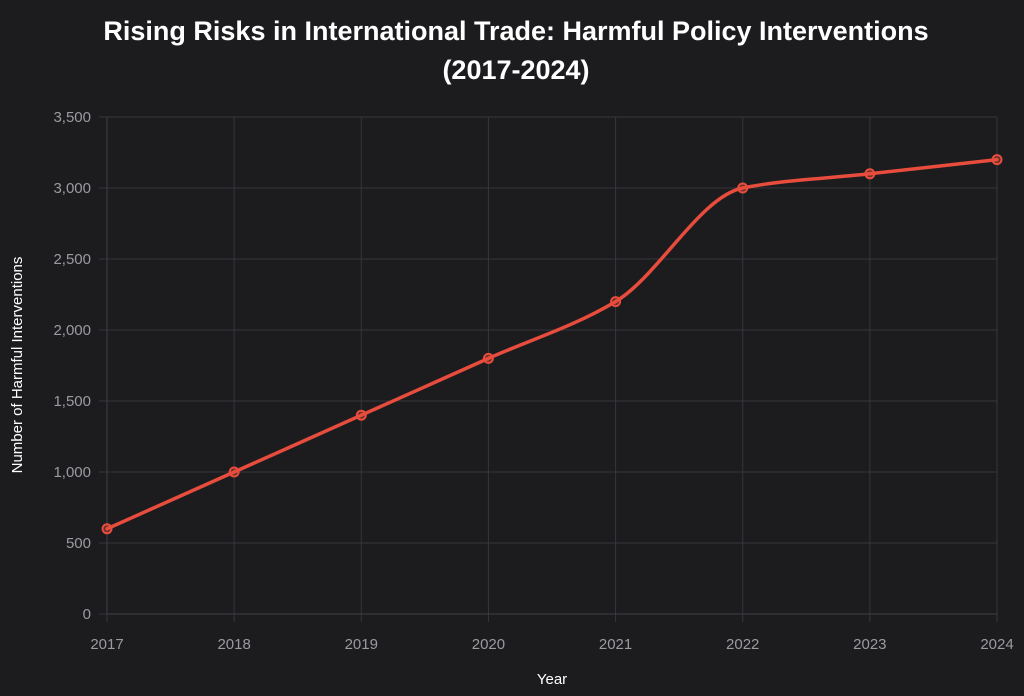 The image size is (1024, 696). What do you see at coordinates (72, 401) in the screenshot?
I see `y-tick-label: 1,500` at bounding box center [72, 401].